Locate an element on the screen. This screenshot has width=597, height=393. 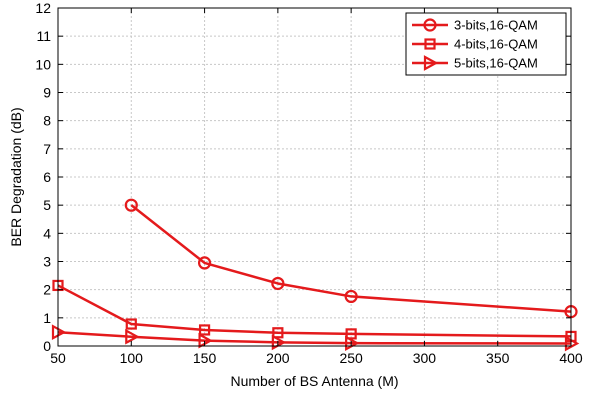
x-tick-label: 250 is located at coordinates (351, 358).